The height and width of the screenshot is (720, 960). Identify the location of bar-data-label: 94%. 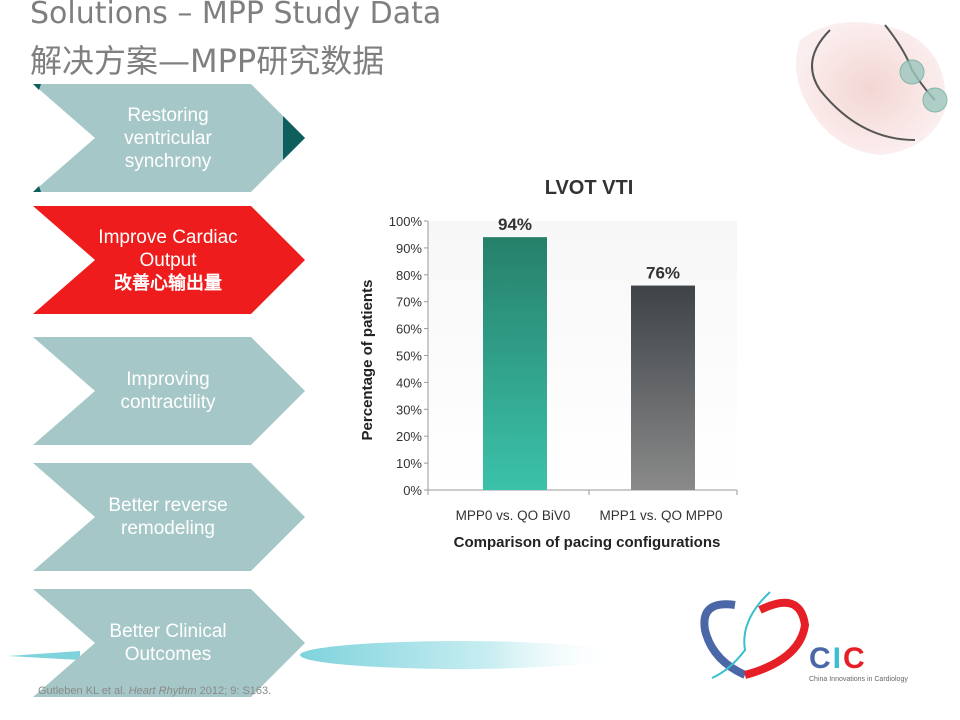
(515, 224).